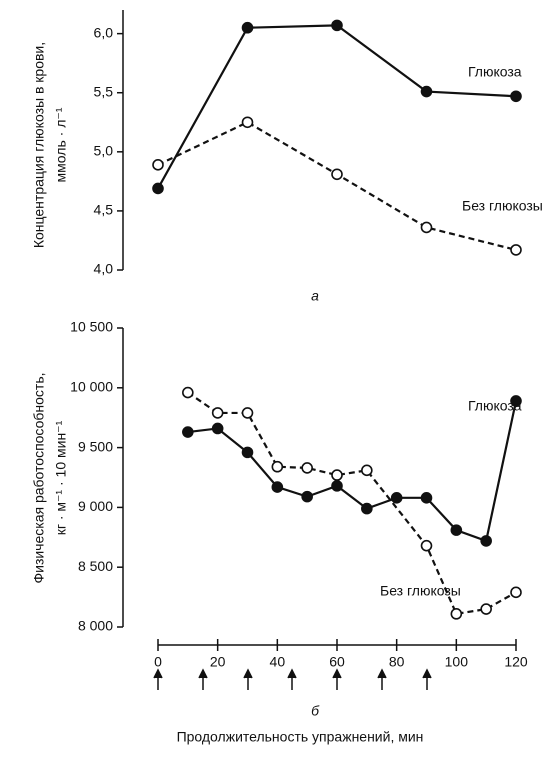 This screenshot has width=555, height=771. Describe the element at coordinates (315, 296) in the screenshot. I see `panel-label: а` at that location.